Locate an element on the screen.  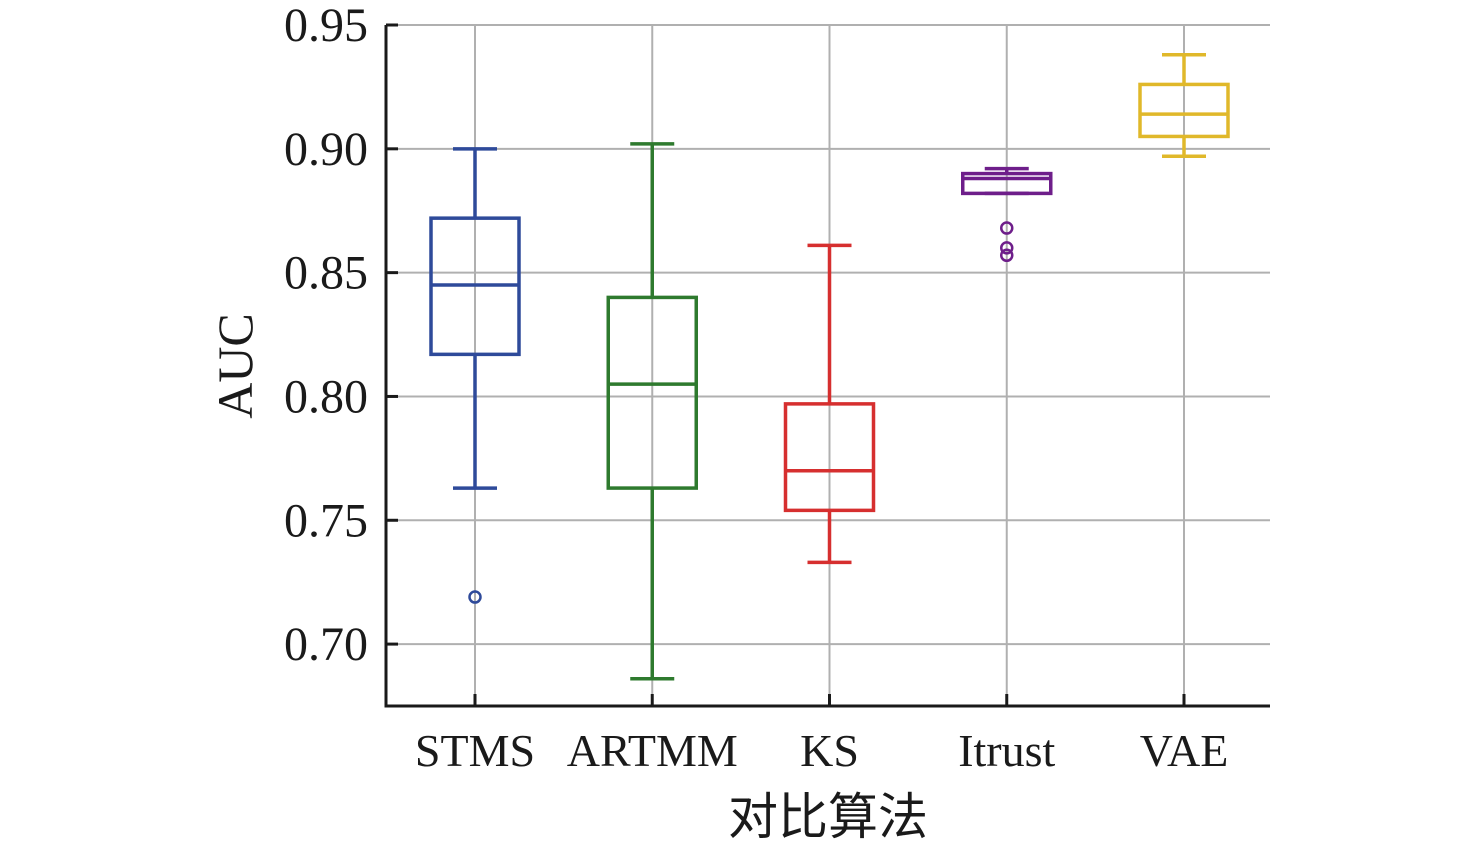
x-axis-title: 对比算法 is located at coordinates (828, 817).